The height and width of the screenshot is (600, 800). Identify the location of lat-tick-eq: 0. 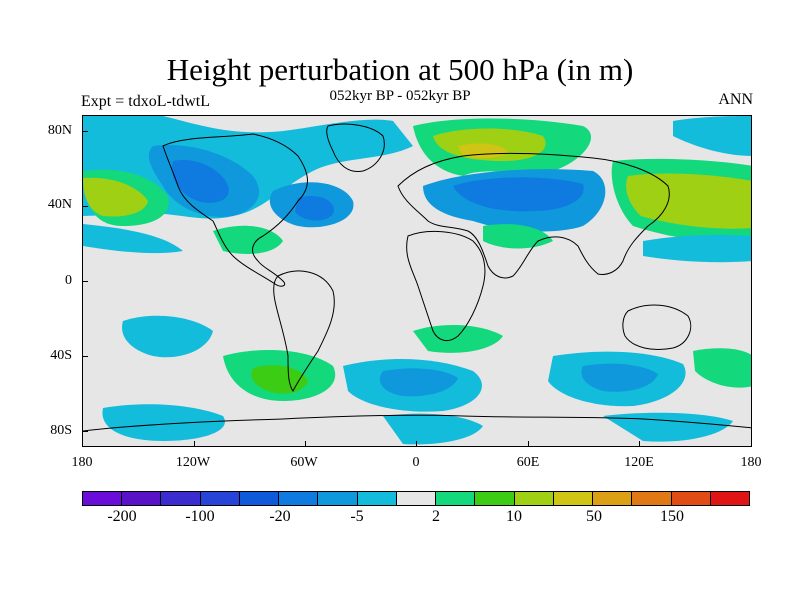
(68, 280).